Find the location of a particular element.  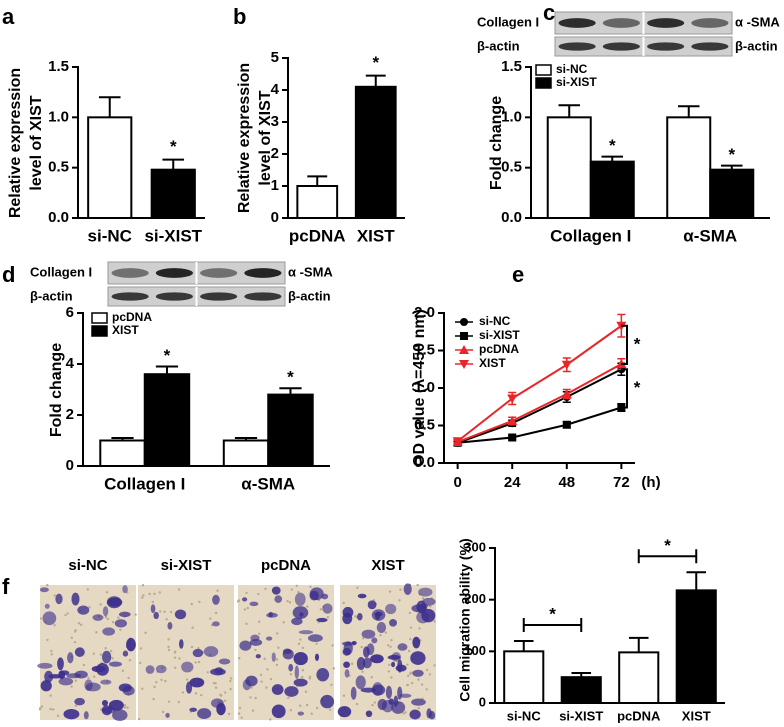

y-tick-label: 2 is located at coordinates (70, 414).